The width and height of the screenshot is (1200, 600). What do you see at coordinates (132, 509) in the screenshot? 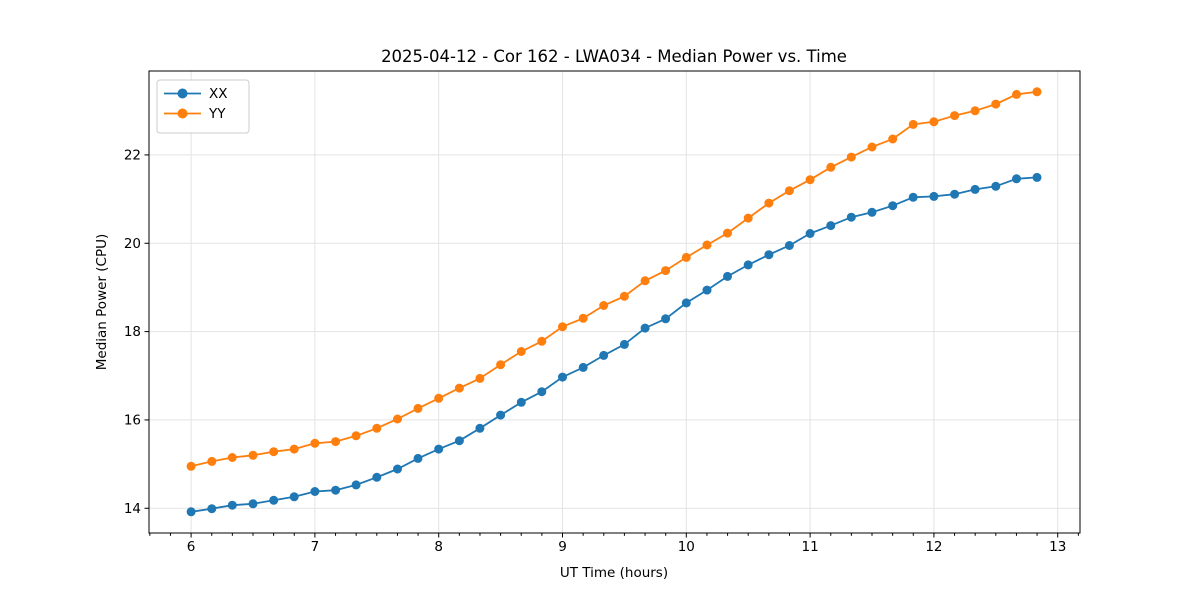
I see `y-tick-label: 14` at bounding box center [132, 509].